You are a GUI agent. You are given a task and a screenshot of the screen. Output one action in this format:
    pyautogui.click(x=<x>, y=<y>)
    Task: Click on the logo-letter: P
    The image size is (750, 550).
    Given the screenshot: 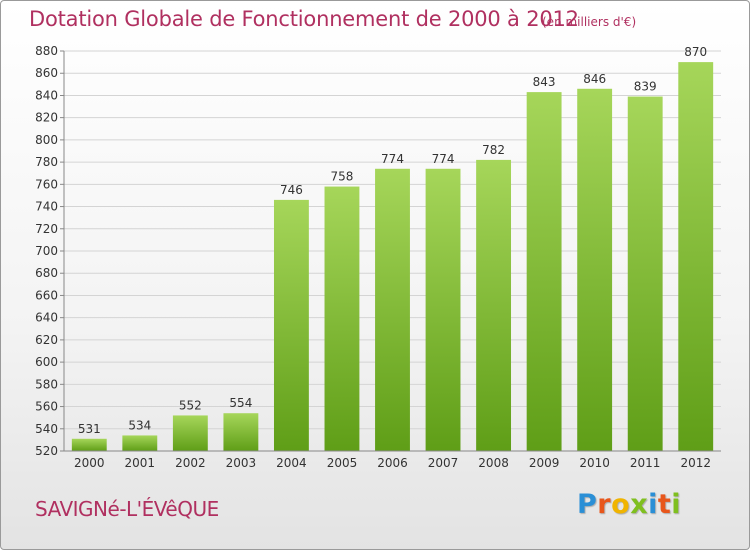 What is the action you would take?
    pyautogui.click(x=587, y=504)
    